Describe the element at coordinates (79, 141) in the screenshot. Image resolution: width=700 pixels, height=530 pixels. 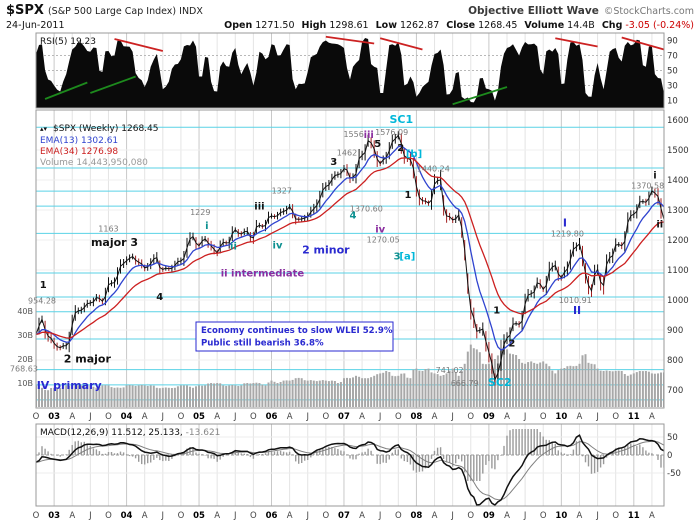
I see `ema13-legend: EMA(13) 1302.61` at that location.